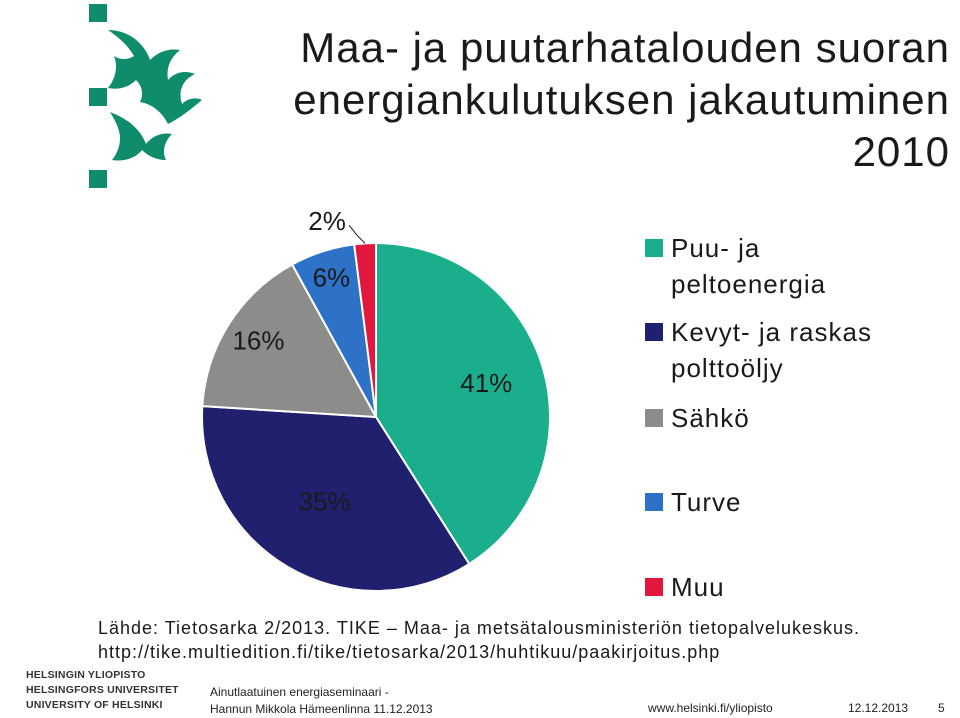 This screenshot has height=718, width=960. I want to click on footer-date: 12.12.2013, so click(878, 708).